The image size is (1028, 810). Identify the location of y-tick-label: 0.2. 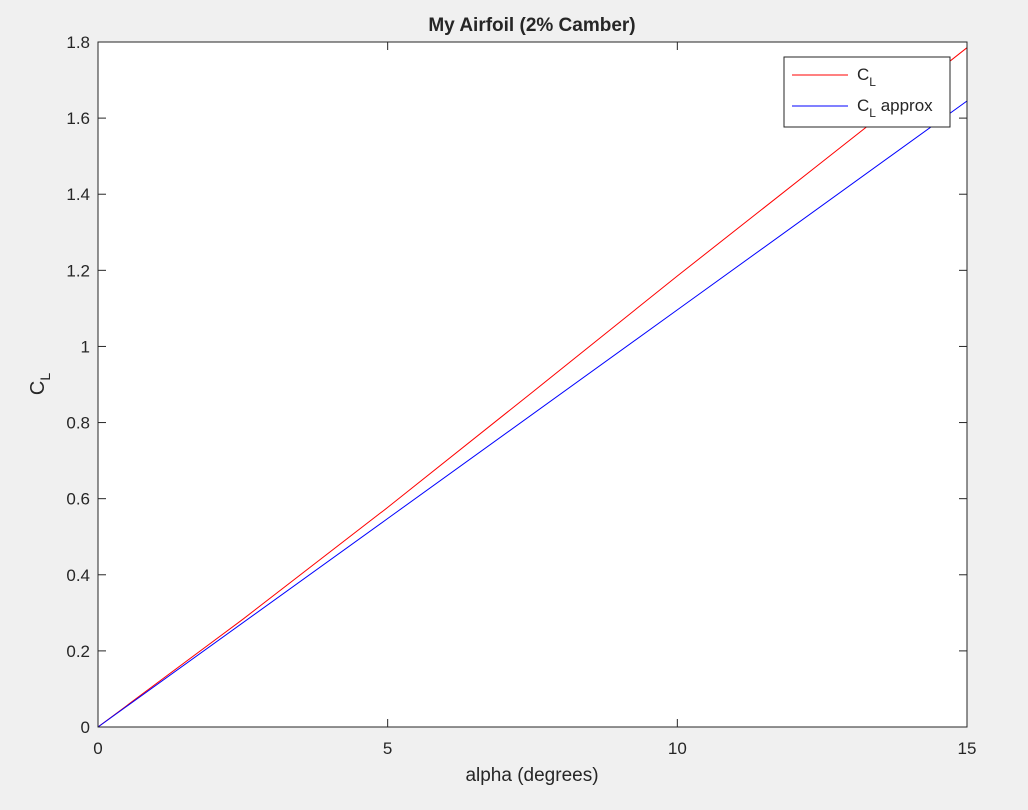
(78, 651).